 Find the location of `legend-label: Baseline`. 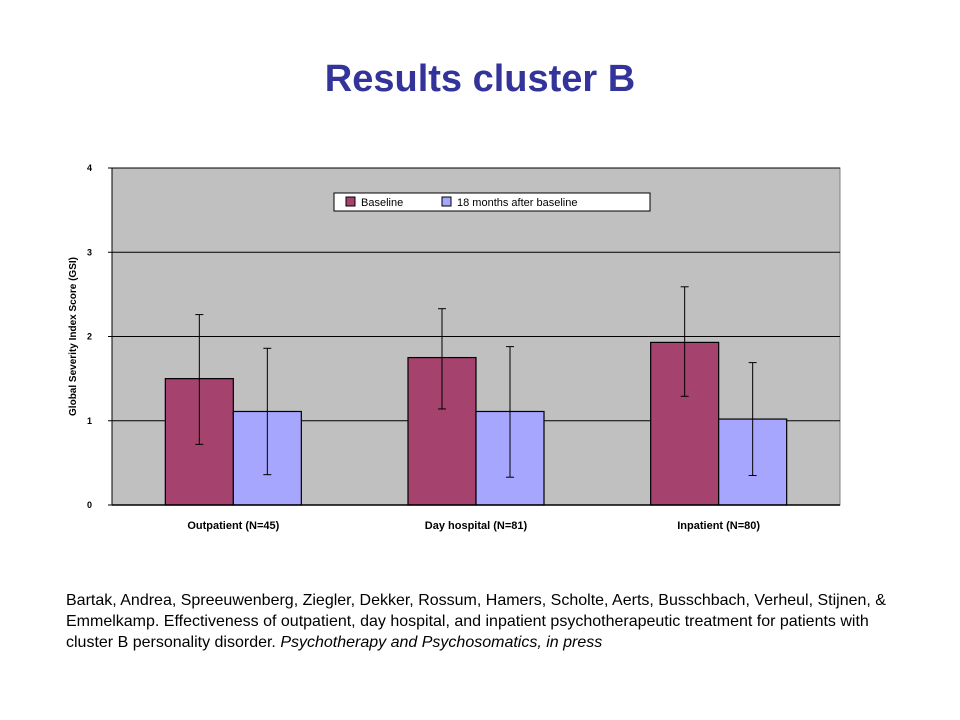

legend-label: Baseline is located at coordinates (382, 203).